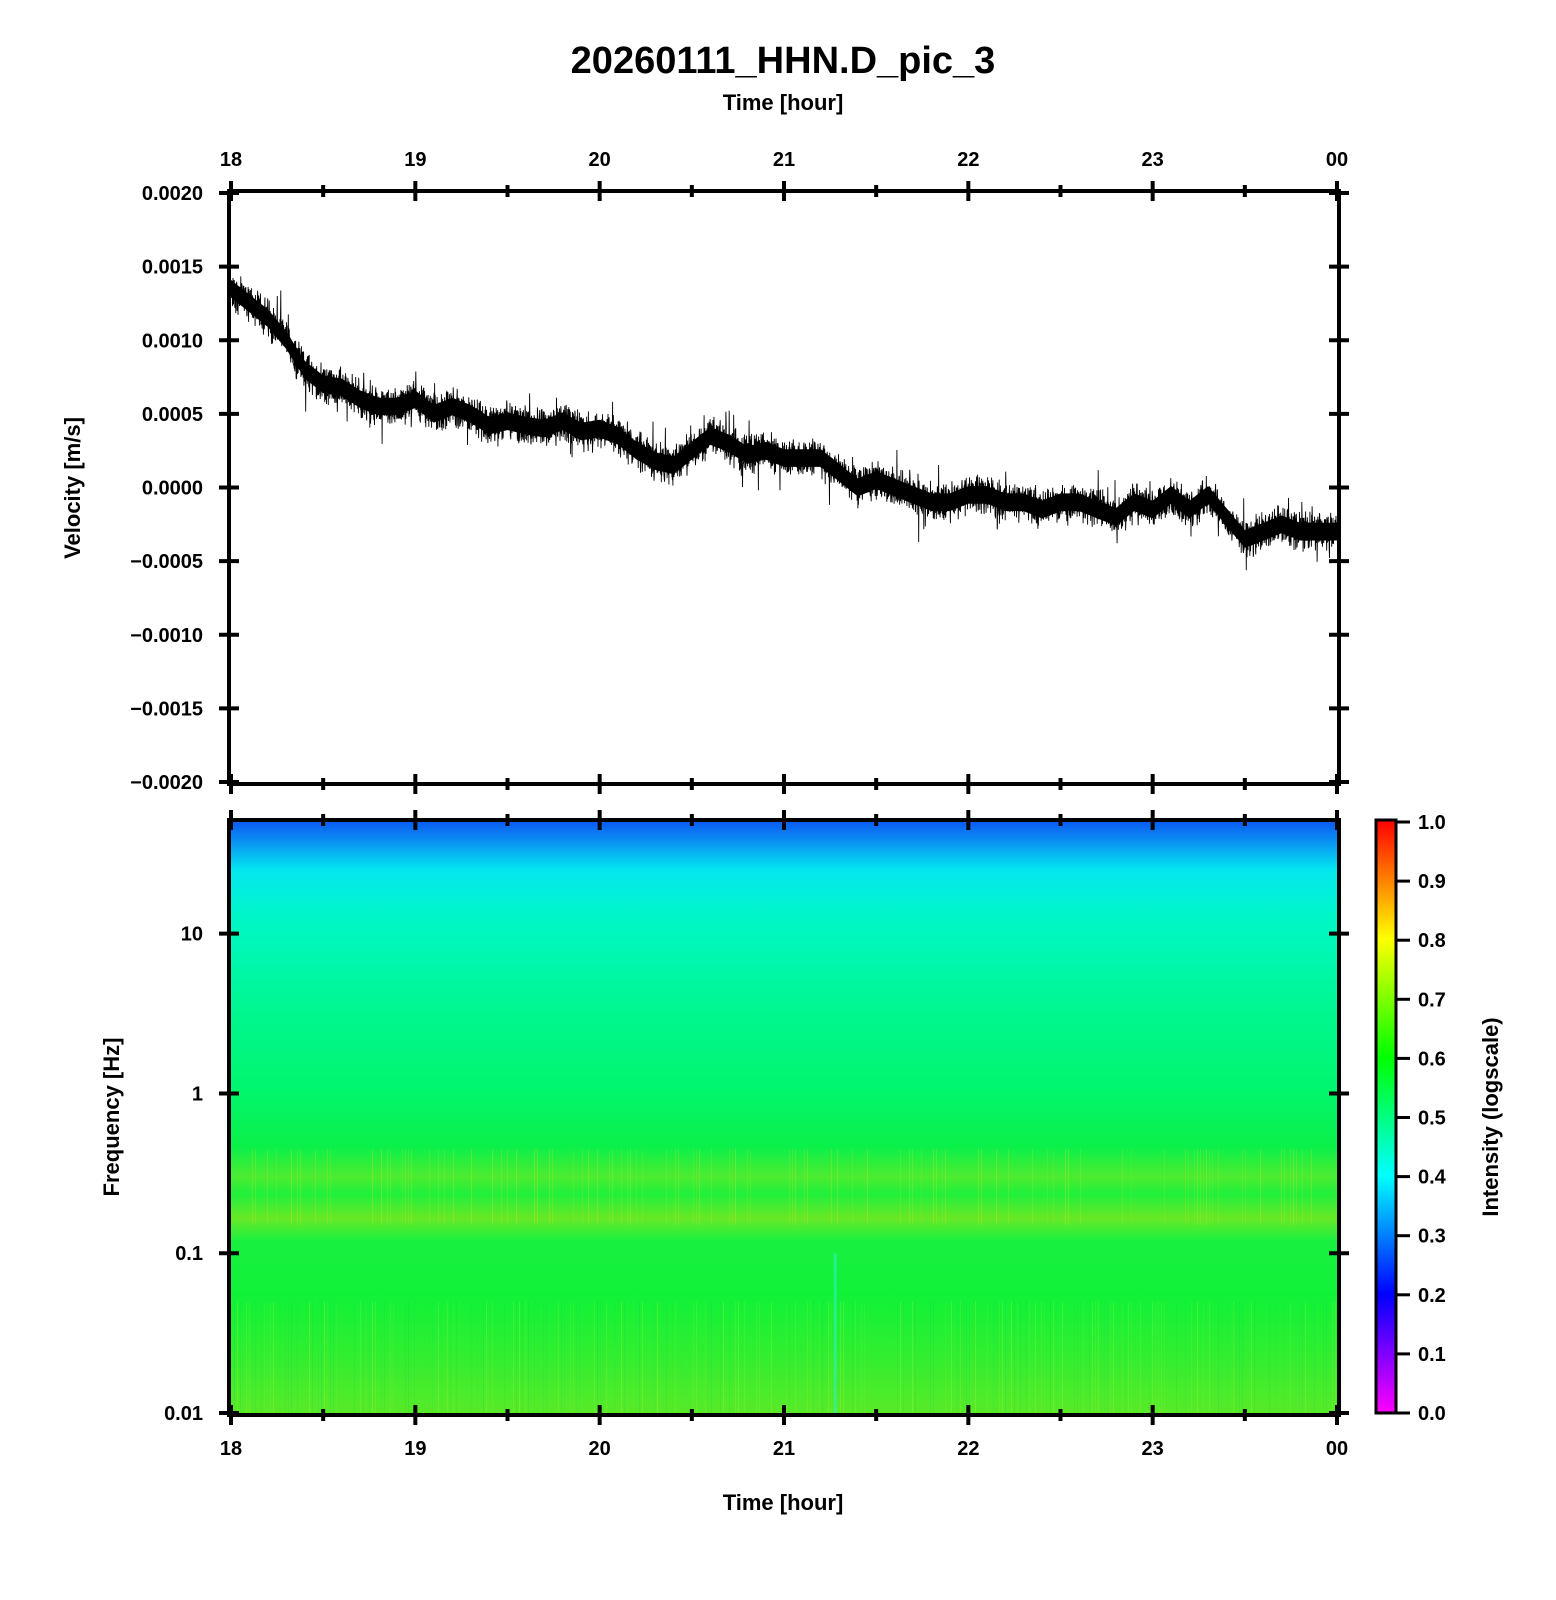 Image resolution: width=1556 pixels, height=1600 pixels. I want to click on frequency-y-tick-label: 10, so click(192, 935).